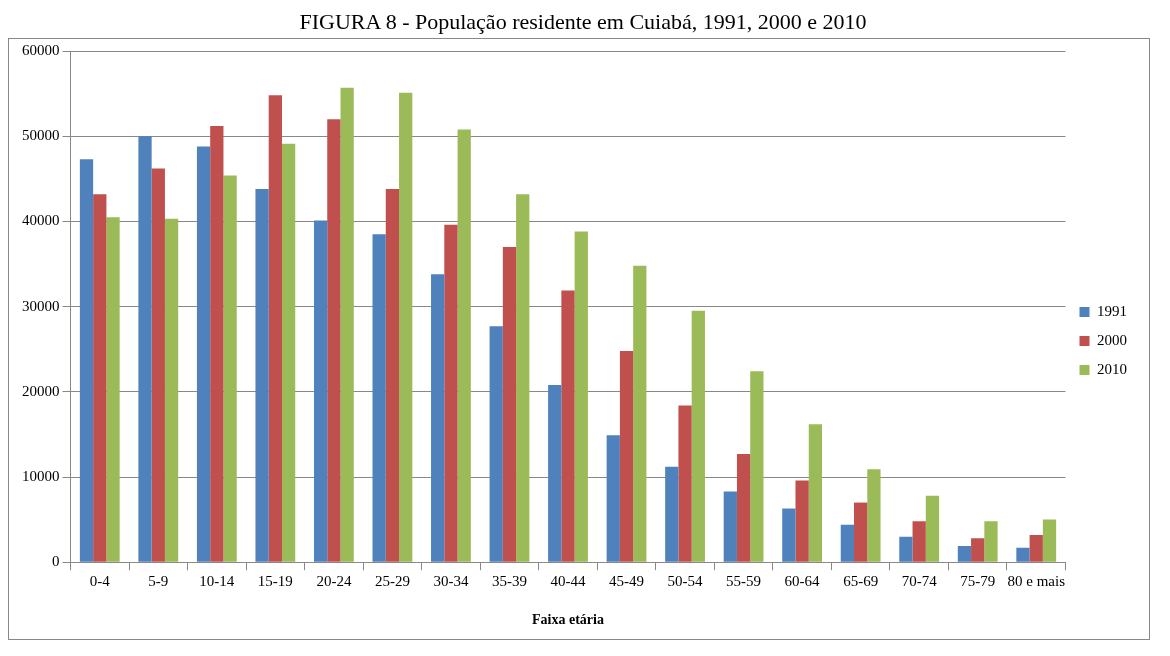  I want to click on y-tick-label: 20000, so click(41, 390).